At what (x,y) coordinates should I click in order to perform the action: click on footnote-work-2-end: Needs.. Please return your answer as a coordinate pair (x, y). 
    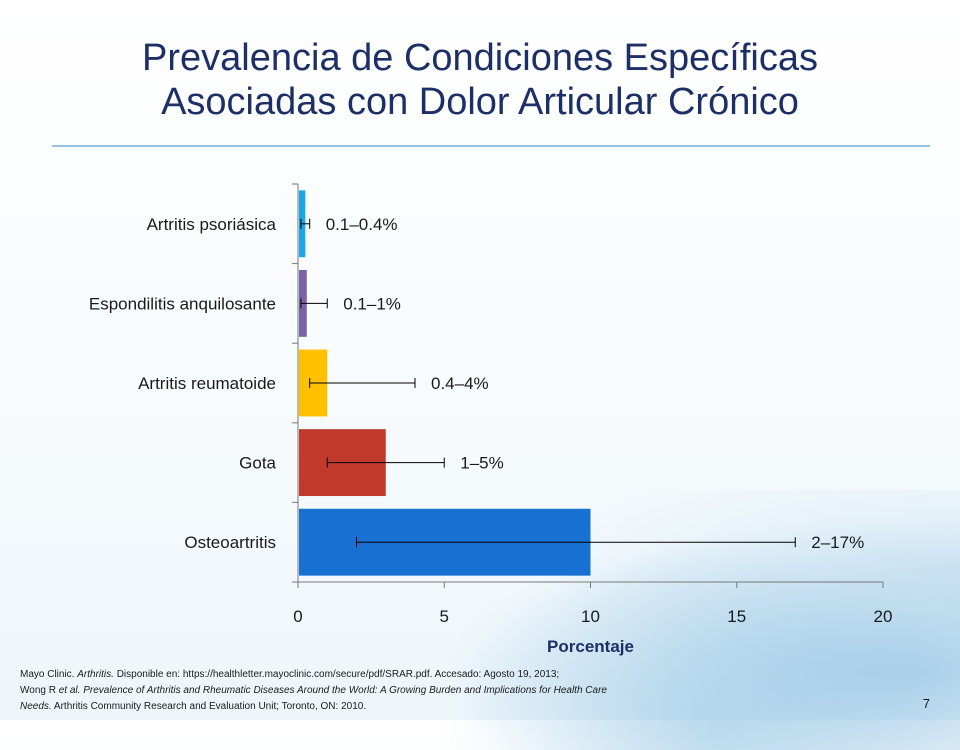
    Looking at the image, I should click on (36, 706).